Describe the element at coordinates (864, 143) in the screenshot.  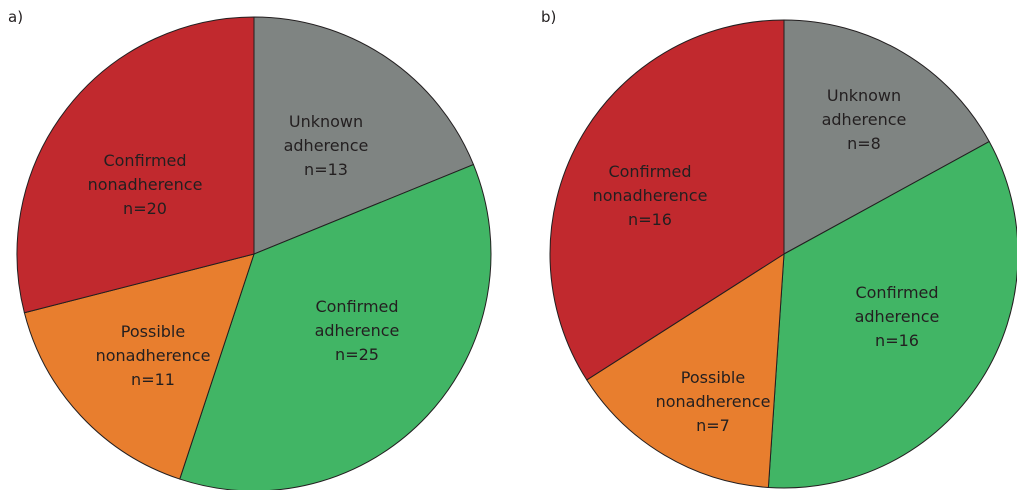
I see `pie-b-label-line: n=8` at that location.